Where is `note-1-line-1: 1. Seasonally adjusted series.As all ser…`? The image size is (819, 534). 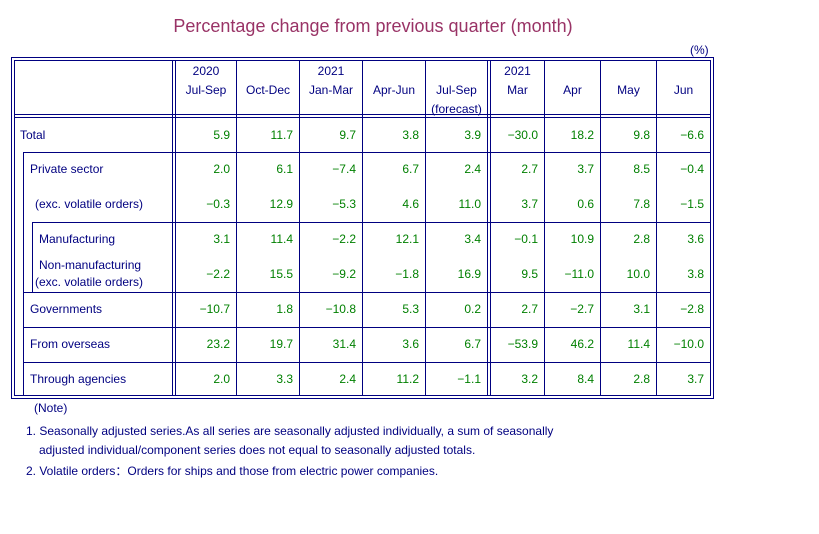
note-1-line-1: 1. Seasonally adjusted series.As all ser… is located at coordinates (290, 431).